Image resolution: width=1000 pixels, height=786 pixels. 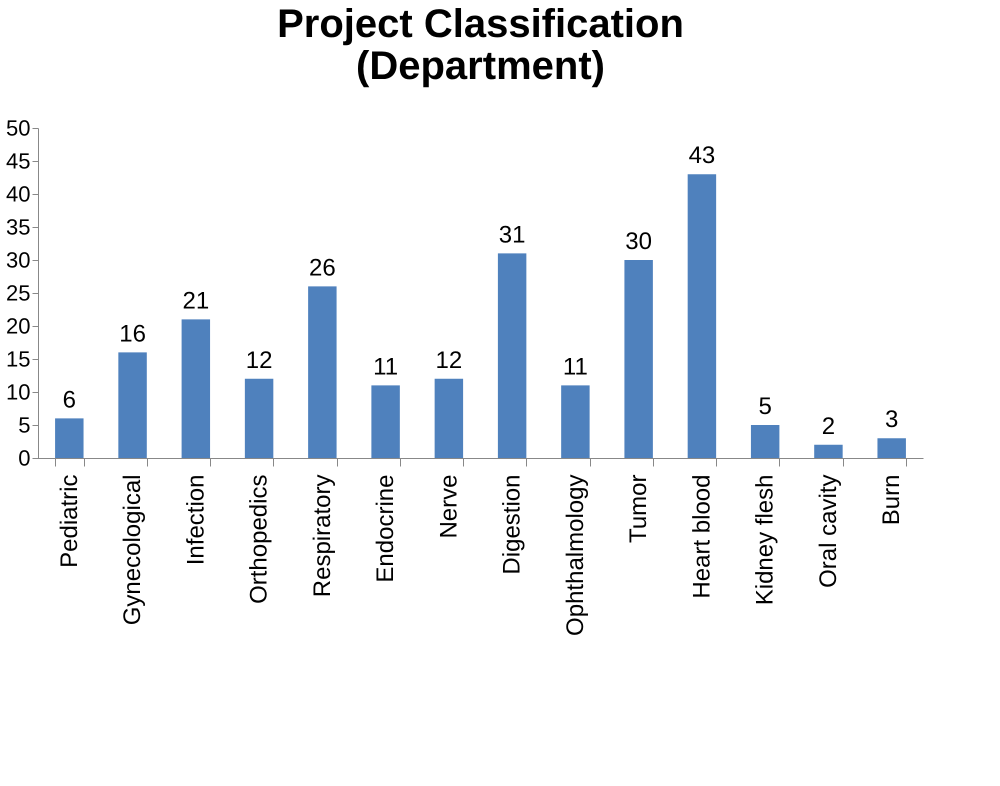 What do you see at coordinates (828, 531) in the screenshot?
I see `x-tick-label: Oral cavity` at bounding box center [828, 531].